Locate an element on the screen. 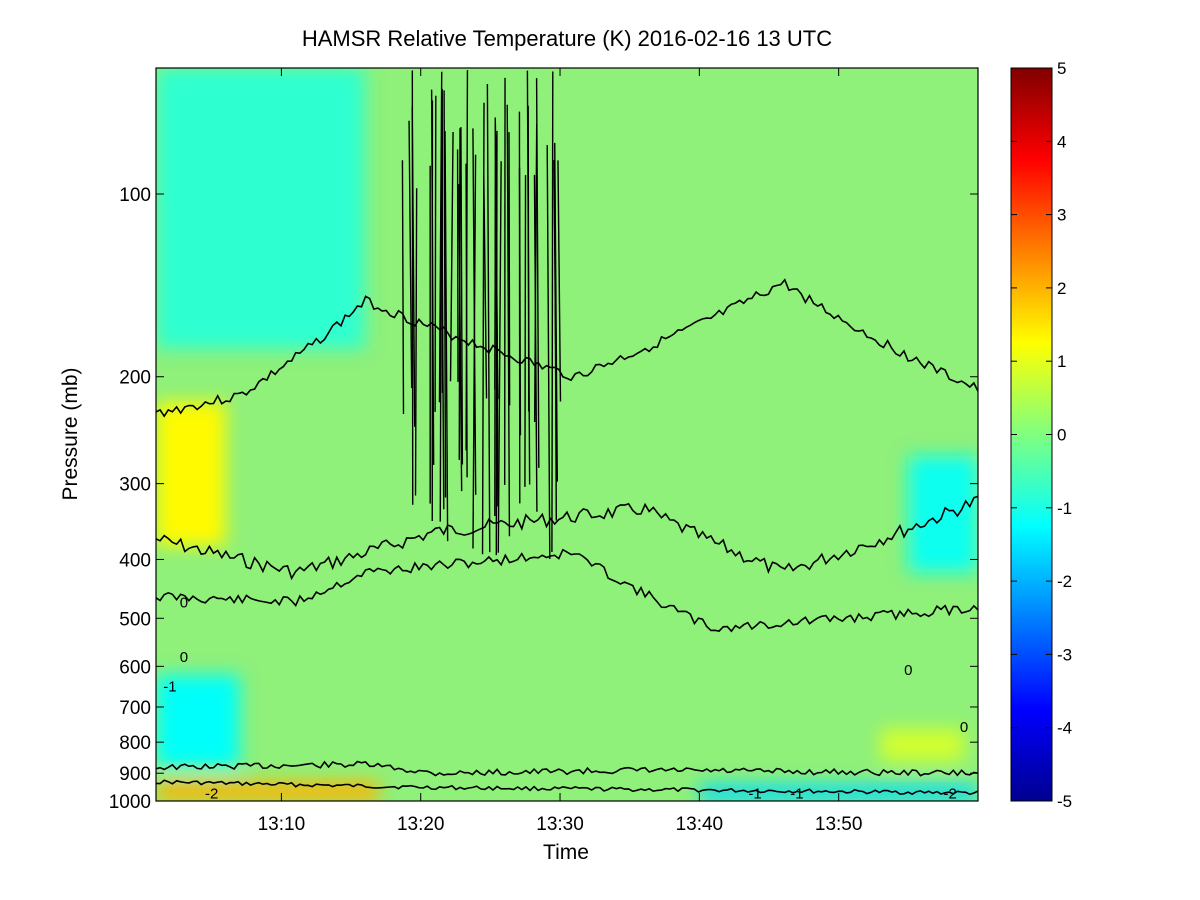  x-tick-label: 13:20 is located at coordinates (421, 824).